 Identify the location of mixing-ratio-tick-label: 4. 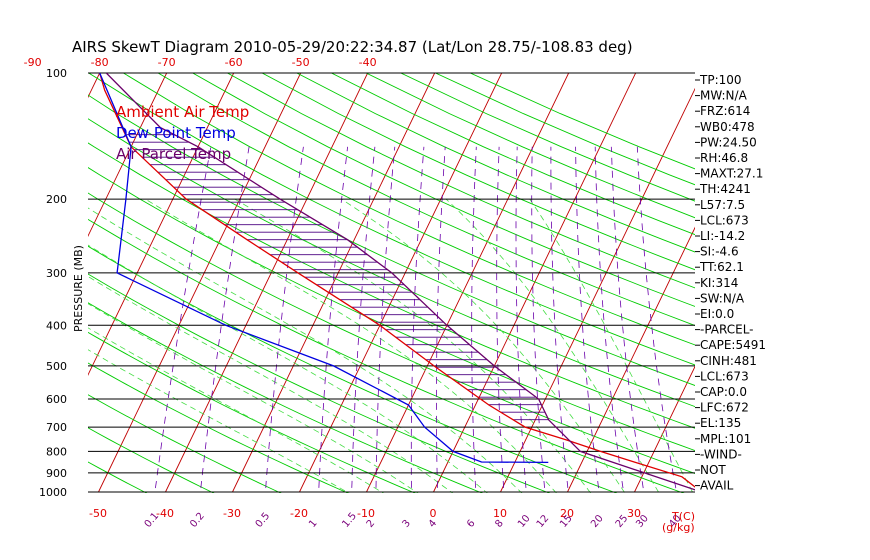
(433, 524).